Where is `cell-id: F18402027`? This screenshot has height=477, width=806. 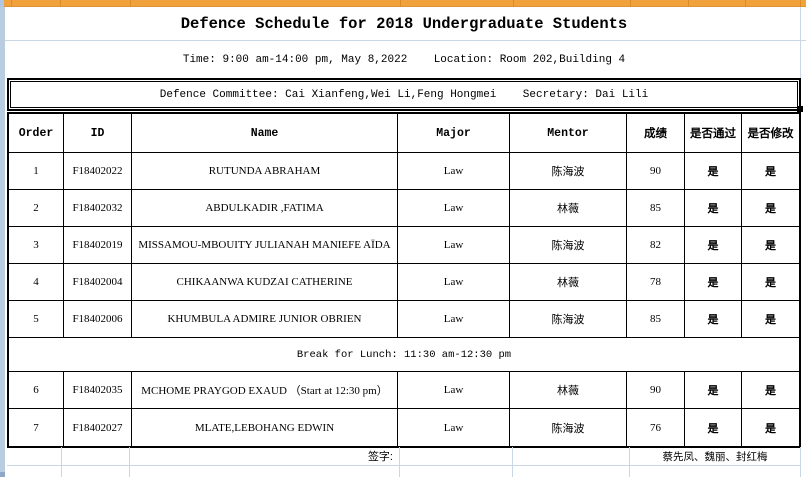
cell-id: F18402027 is located at coordinates (98, 427).